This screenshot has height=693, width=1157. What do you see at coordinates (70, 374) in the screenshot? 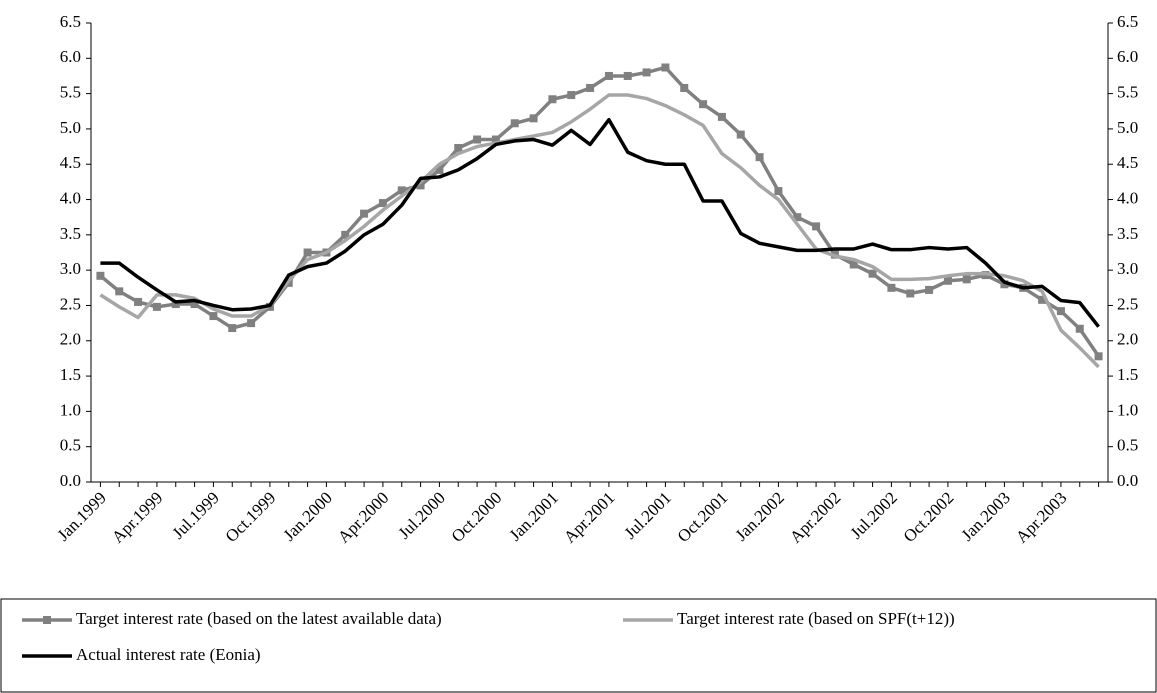
I see `y-tick-label: 1.5` at bounding box center [70, 374].